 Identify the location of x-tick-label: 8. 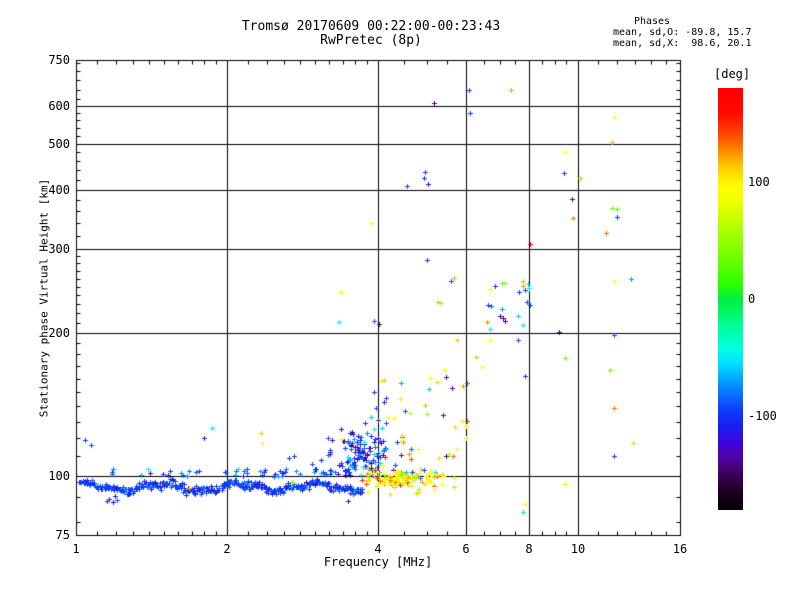
(529, 549).